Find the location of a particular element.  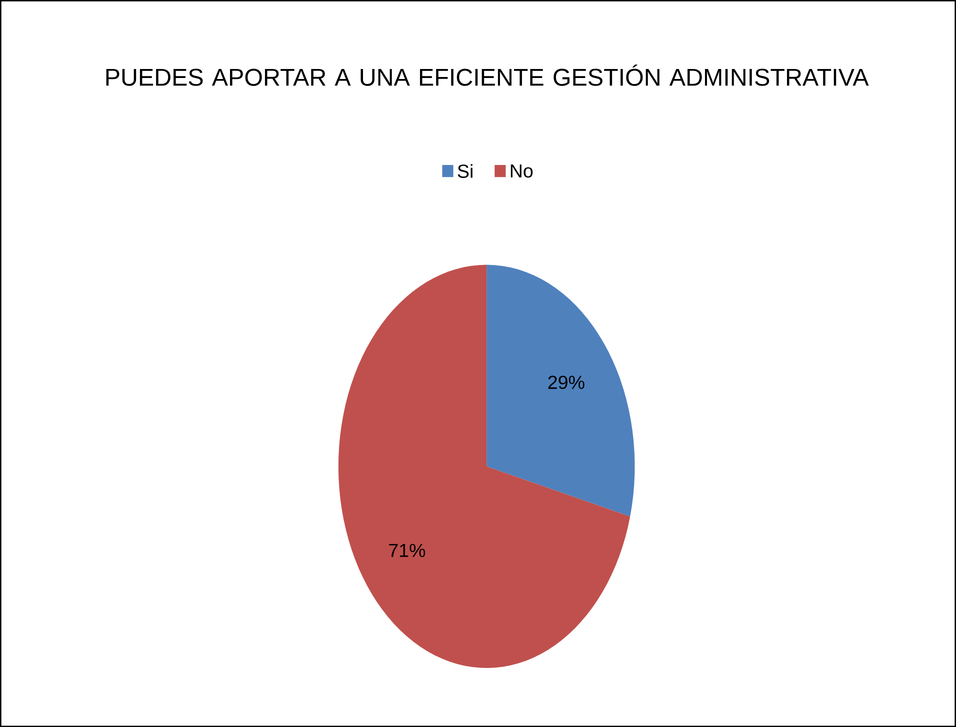

chart-title: PUEDES APORTAR A UNA EFICIENTE GESTIÓN ADMINISTRATIVA is located at coordinates (487, 75).